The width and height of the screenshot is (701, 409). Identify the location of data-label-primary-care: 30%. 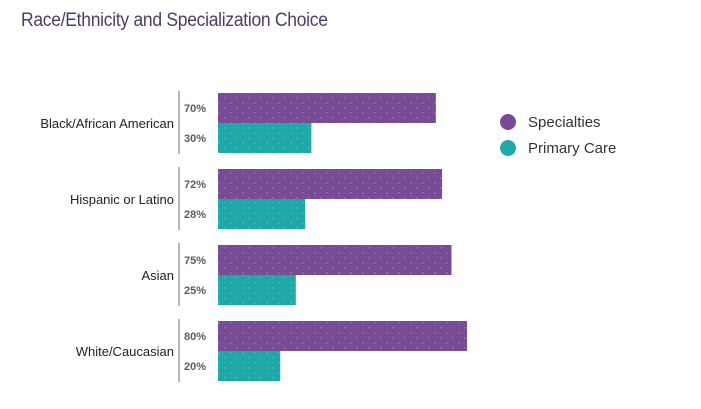
(195, 139).